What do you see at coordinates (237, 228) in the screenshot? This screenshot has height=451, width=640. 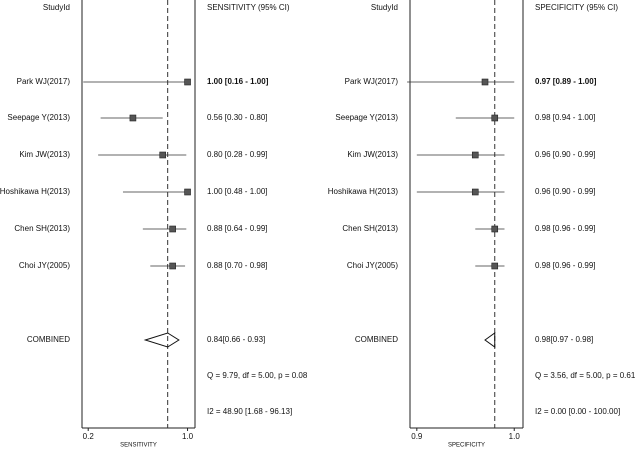 I see `ci-label: 0.88 [0.64 - 0.99]` at bounding box center [237, 228].